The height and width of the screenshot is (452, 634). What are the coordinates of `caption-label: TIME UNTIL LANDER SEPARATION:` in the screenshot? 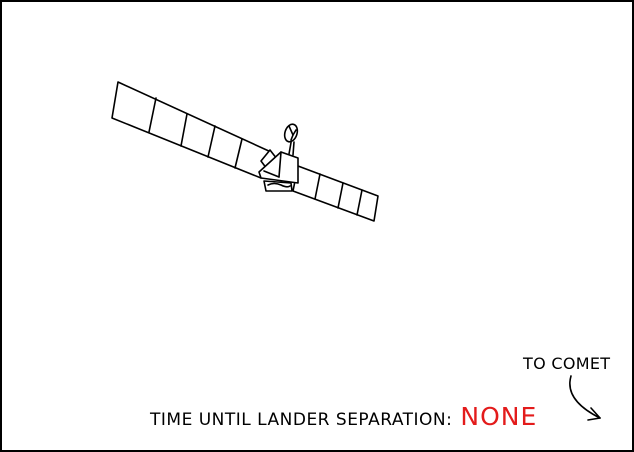 It's located at (301, 420).